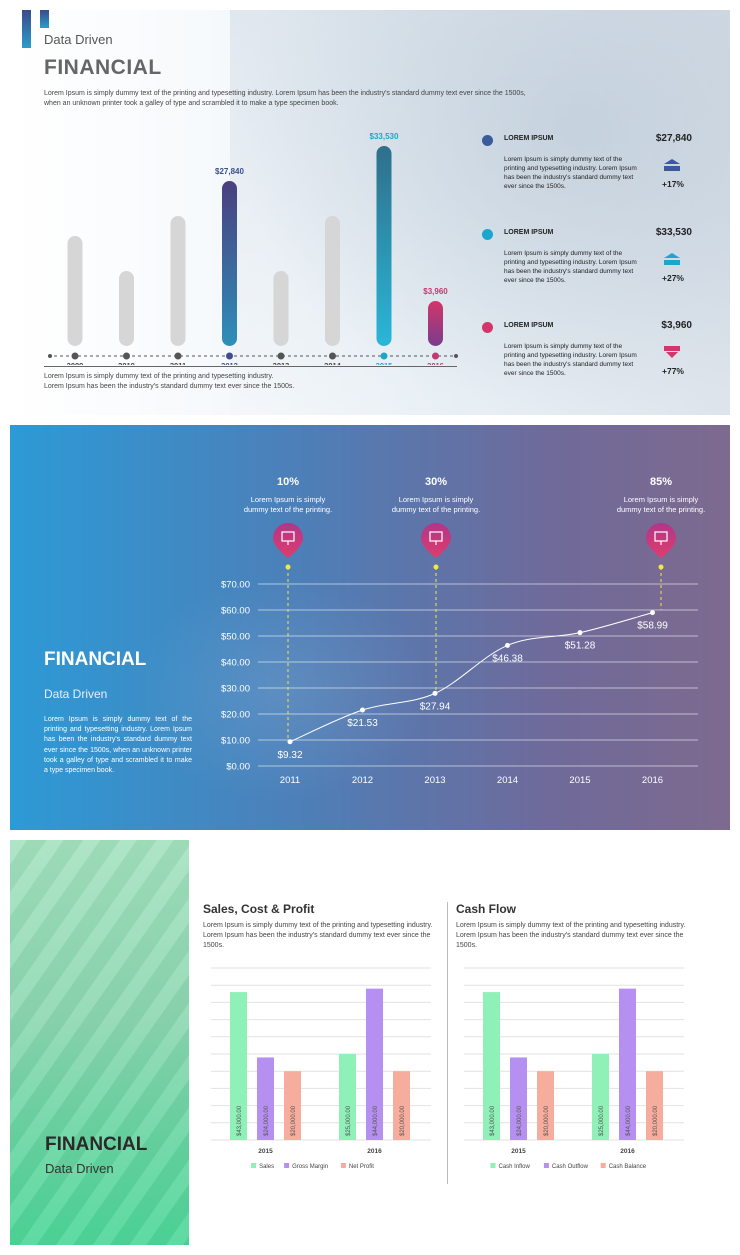  I want to click on legend-value: $3,960, so click(676, 325).